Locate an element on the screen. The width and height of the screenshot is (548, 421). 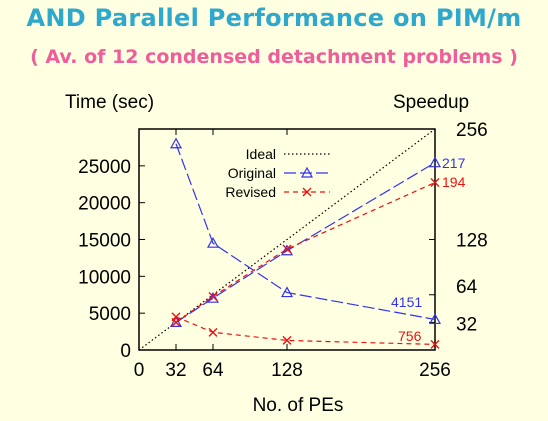
y-right-tick-label: 64 is located at coordinates (467, 287).